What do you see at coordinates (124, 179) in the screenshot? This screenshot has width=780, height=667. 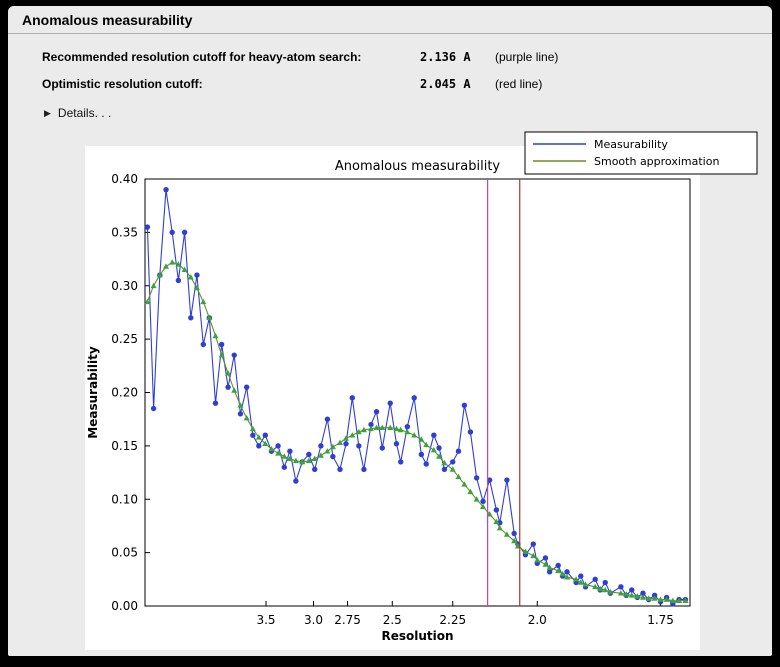 I see `y-tick-label: 0.40` at bounding box center [124, 179].